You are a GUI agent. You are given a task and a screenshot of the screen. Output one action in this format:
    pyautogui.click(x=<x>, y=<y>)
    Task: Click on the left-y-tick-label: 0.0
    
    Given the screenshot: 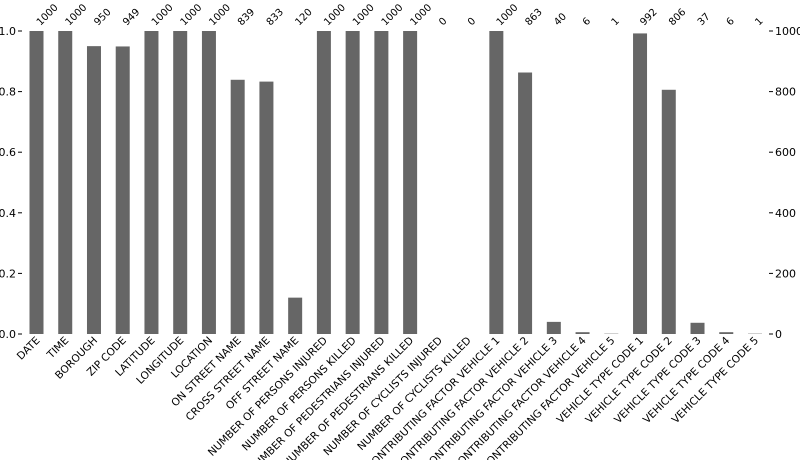 What is the action you would take?
    pyautogui.click(x=8, y=334)
    